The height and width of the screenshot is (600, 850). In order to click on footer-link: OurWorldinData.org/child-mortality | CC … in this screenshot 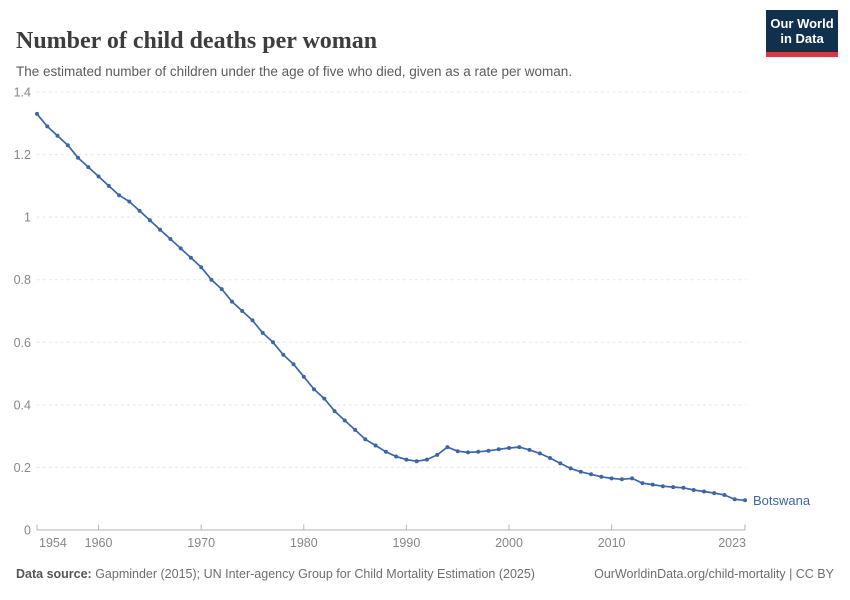, I will do `click(714, 574)`.